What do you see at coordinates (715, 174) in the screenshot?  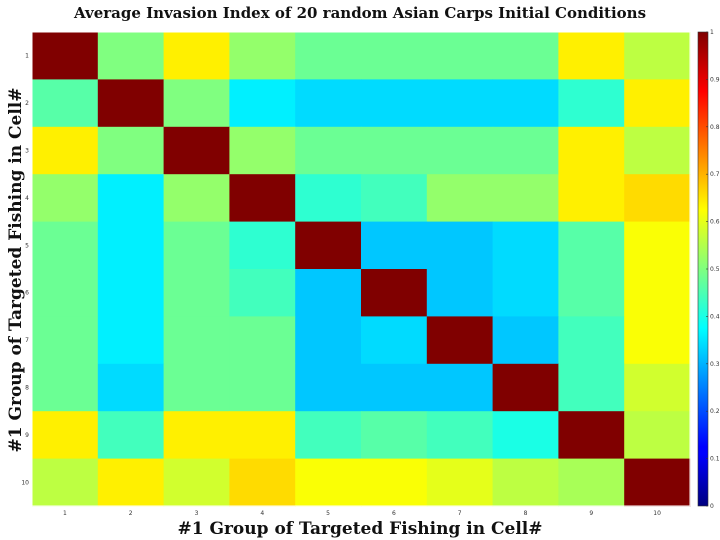 I see `colorbar-tick-label: 0.7` at bounding box center [715, 174].